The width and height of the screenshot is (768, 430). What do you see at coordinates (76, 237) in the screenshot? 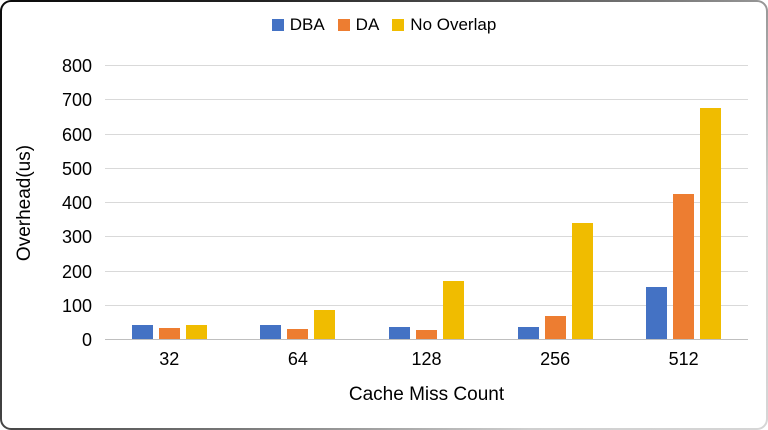
I see `y-tick-label: 300` at bounding box center [76, 237].